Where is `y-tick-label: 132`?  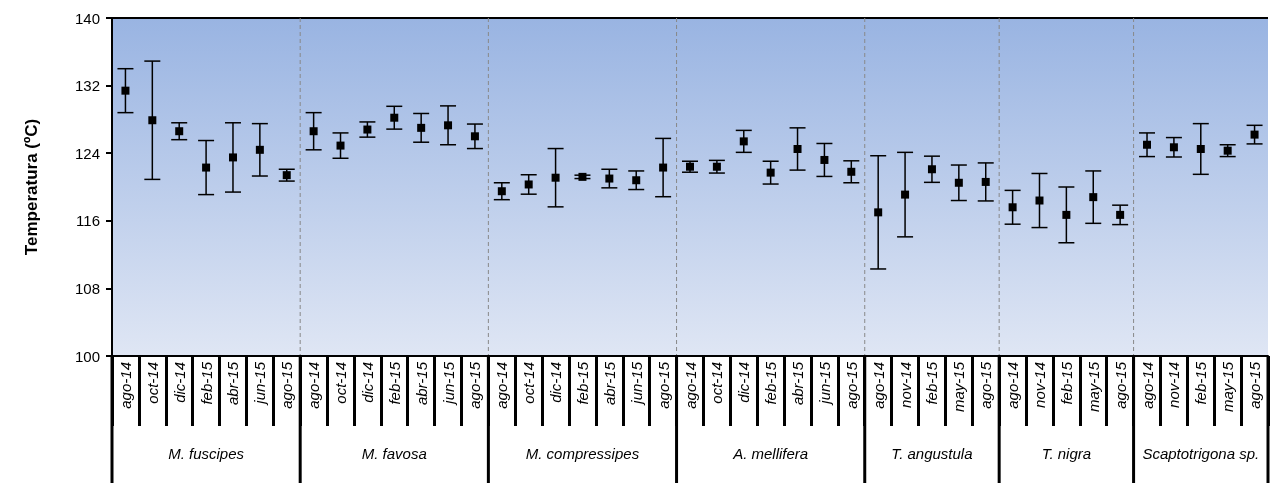 y-tick-label: 132 is located at coordinates (87, 86).